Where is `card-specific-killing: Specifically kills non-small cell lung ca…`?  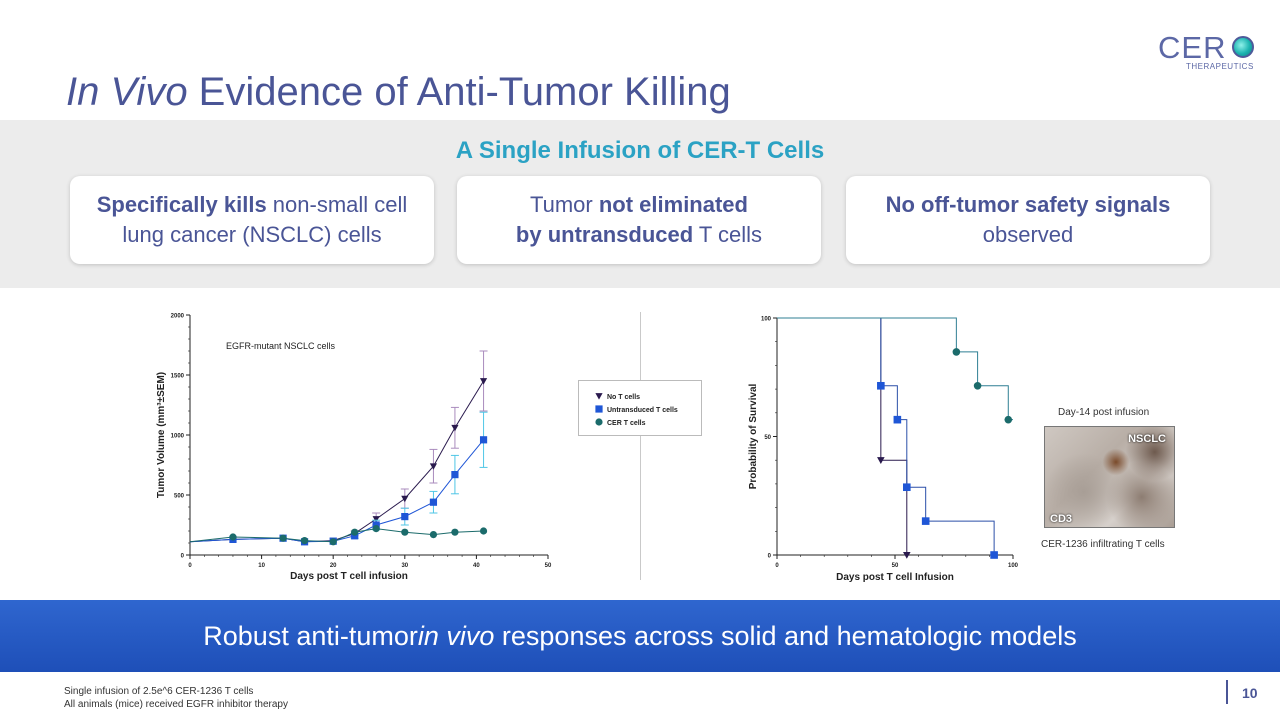 card-specific-killing: Specifically kills non-small cell lung ca… is located at coordinates (252, 220).